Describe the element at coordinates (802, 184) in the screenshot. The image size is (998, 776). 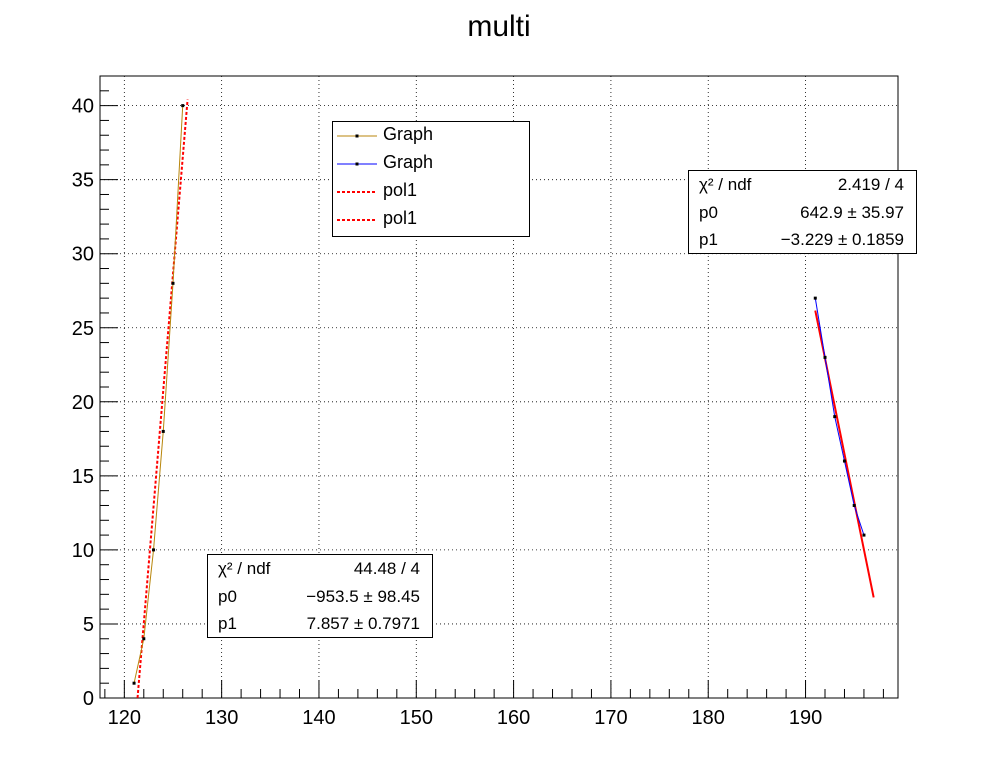
I see `stats-row-chi2: χ² / ndf 2.419 / 4` at that location.